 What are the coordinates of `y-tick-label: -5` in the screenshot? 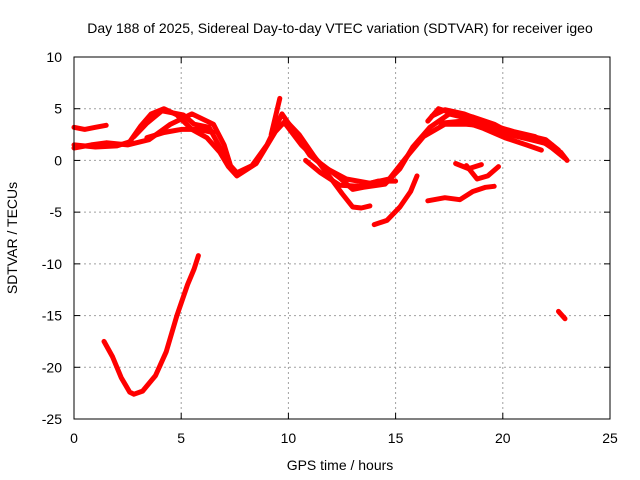 It's located at (56, 212).